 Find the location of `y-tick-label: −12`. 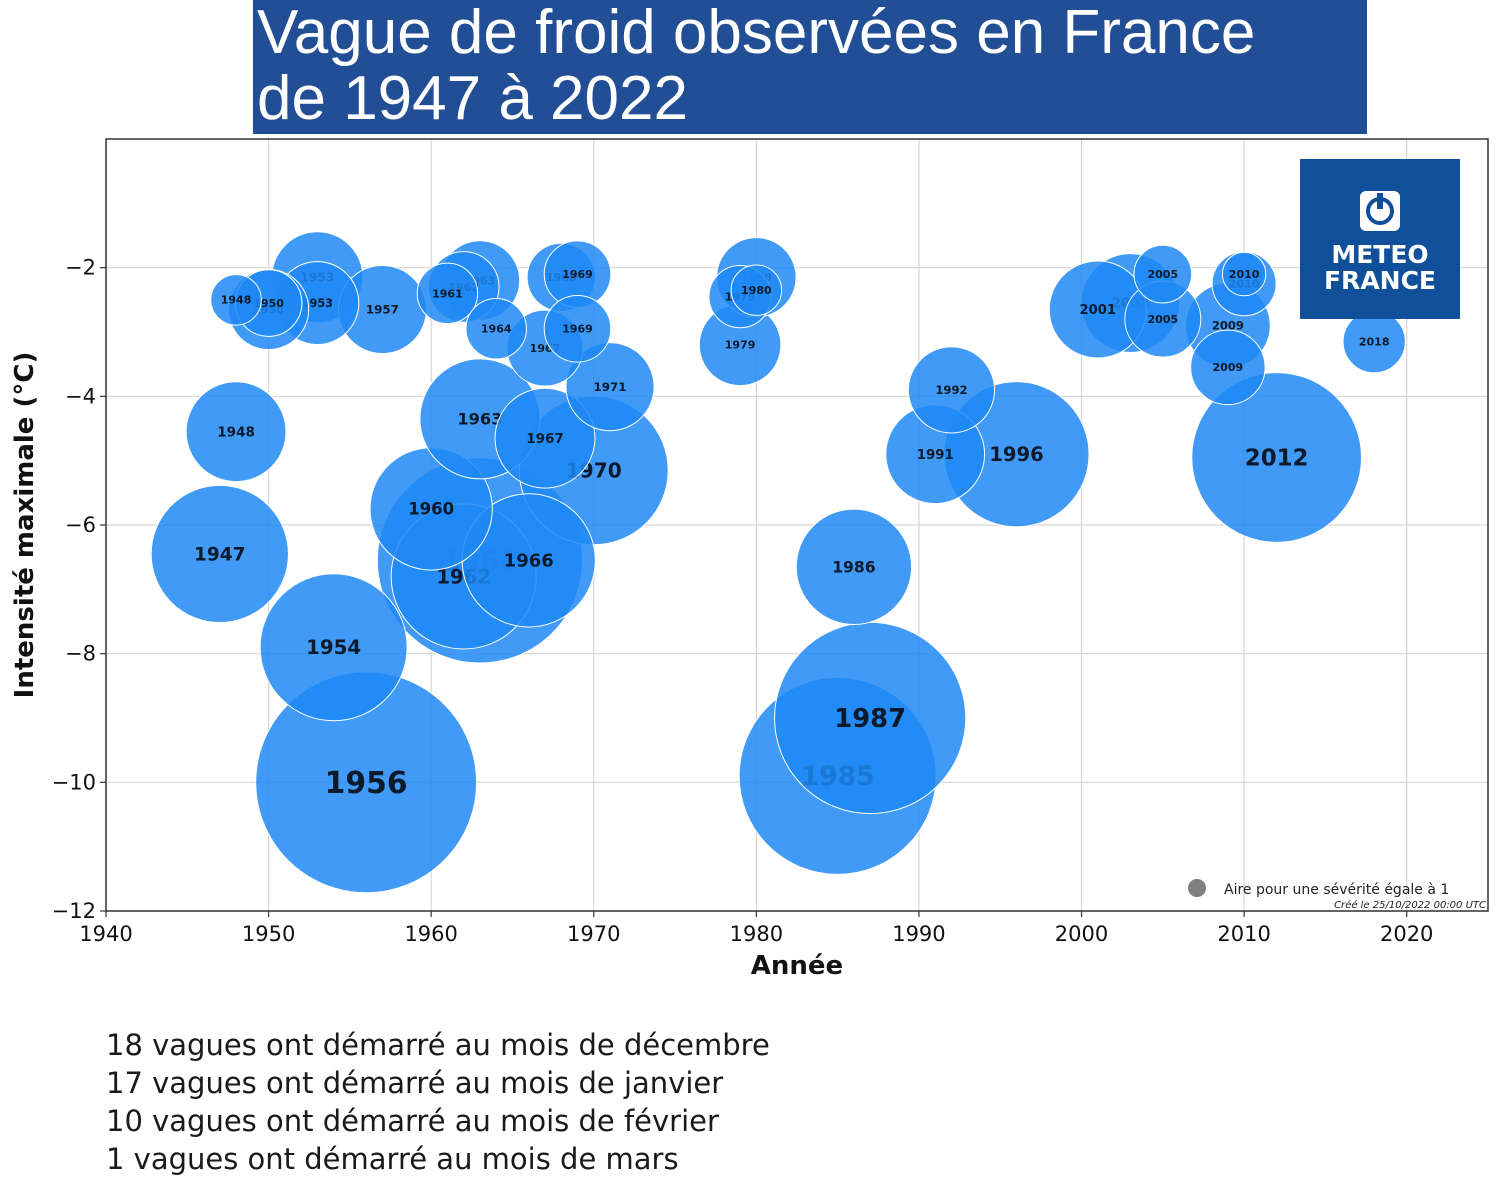

y-tick-label: −12 is located at coordinates (74, 911).